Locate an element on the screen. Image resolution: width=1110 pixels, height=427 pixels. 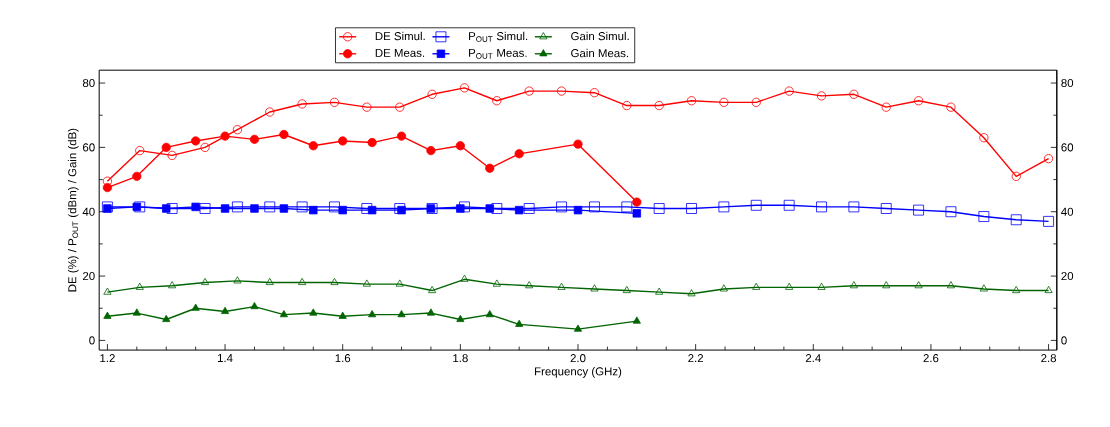
y-tick-label: 40 is located at coordinates (88, 211).